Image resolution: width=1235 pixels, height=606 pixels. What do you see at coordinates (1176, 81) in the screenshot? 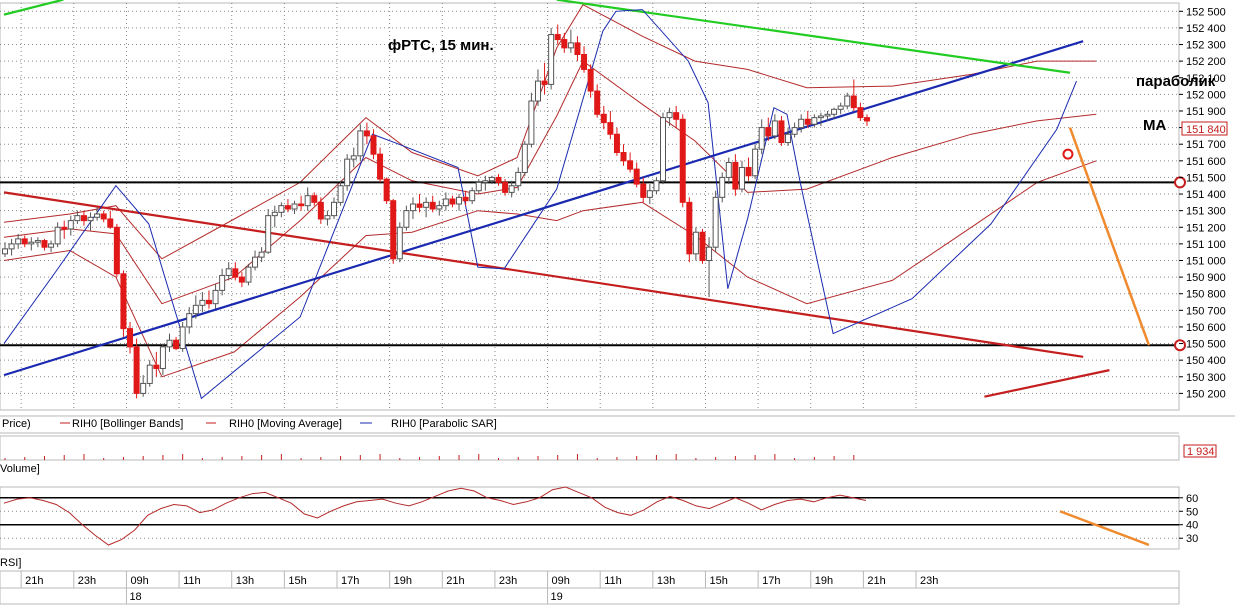
I see `parabolic-annotation: параболик` at bounding box center [1176, 81].